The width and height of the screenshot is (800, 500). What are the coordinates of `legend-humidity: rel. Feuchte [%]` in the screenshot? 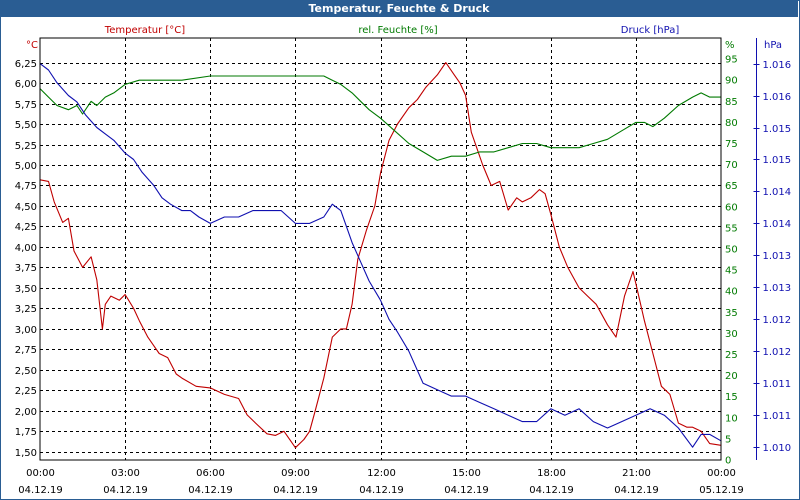 It's located at (397, 30).